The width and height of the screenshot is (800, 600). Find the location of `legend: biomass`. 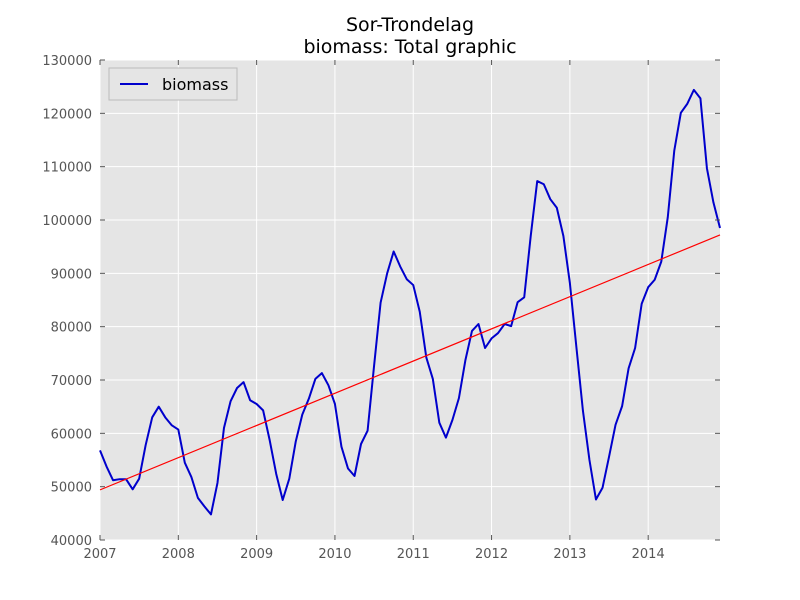

legend: biomass is located at coordinates (173, 84).